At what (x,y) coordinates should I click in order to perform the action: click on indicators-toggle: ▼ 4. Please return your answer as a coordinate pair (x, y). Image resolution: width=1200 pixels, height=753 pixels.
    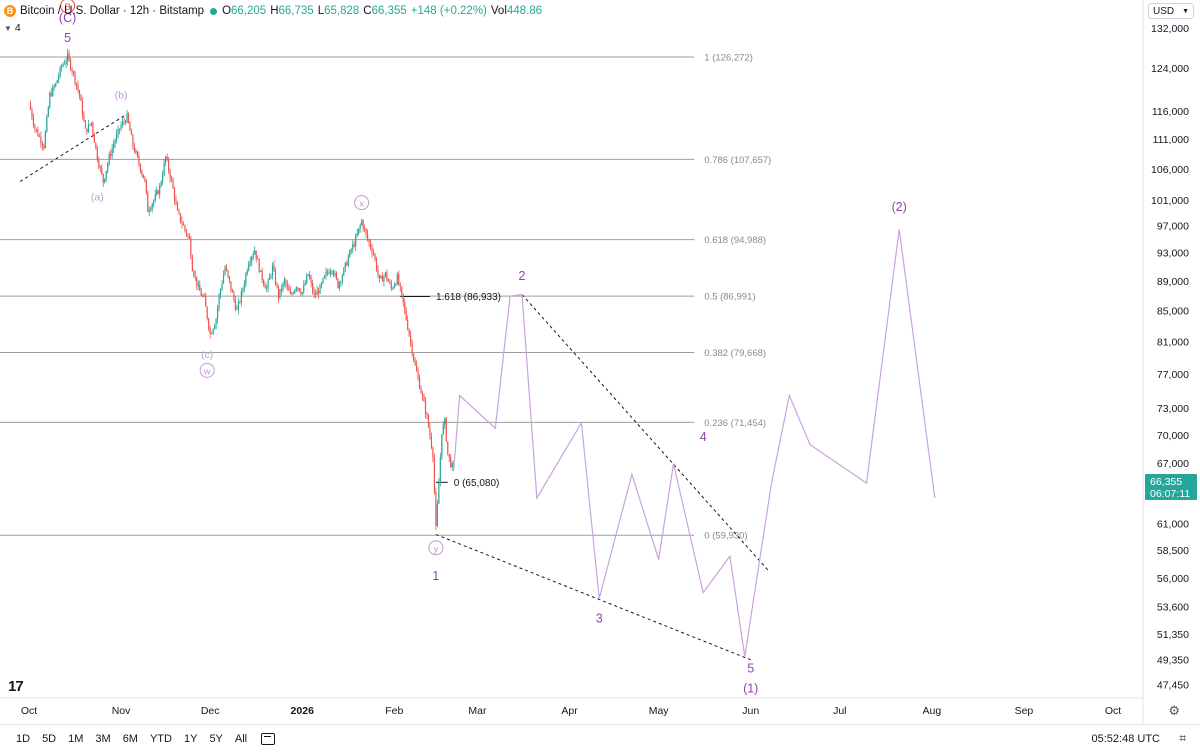
    Looking at the image, I should click on (12, 28).